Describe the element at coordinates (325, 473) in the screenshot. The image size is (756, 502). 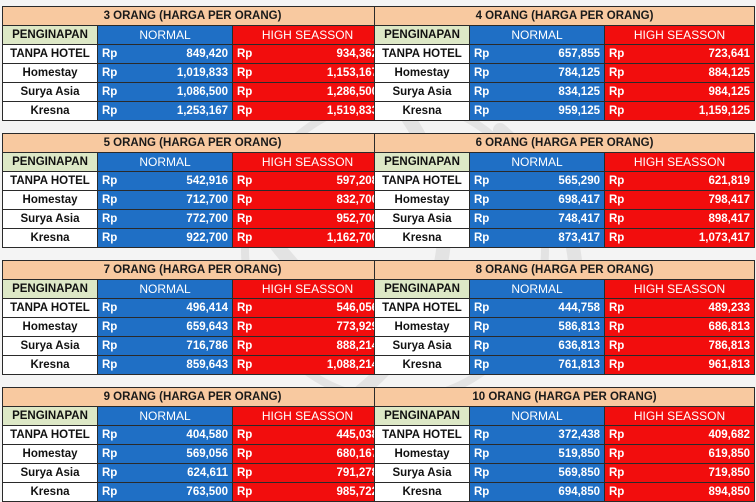
I see `high-season-price: 791,278` at that location.